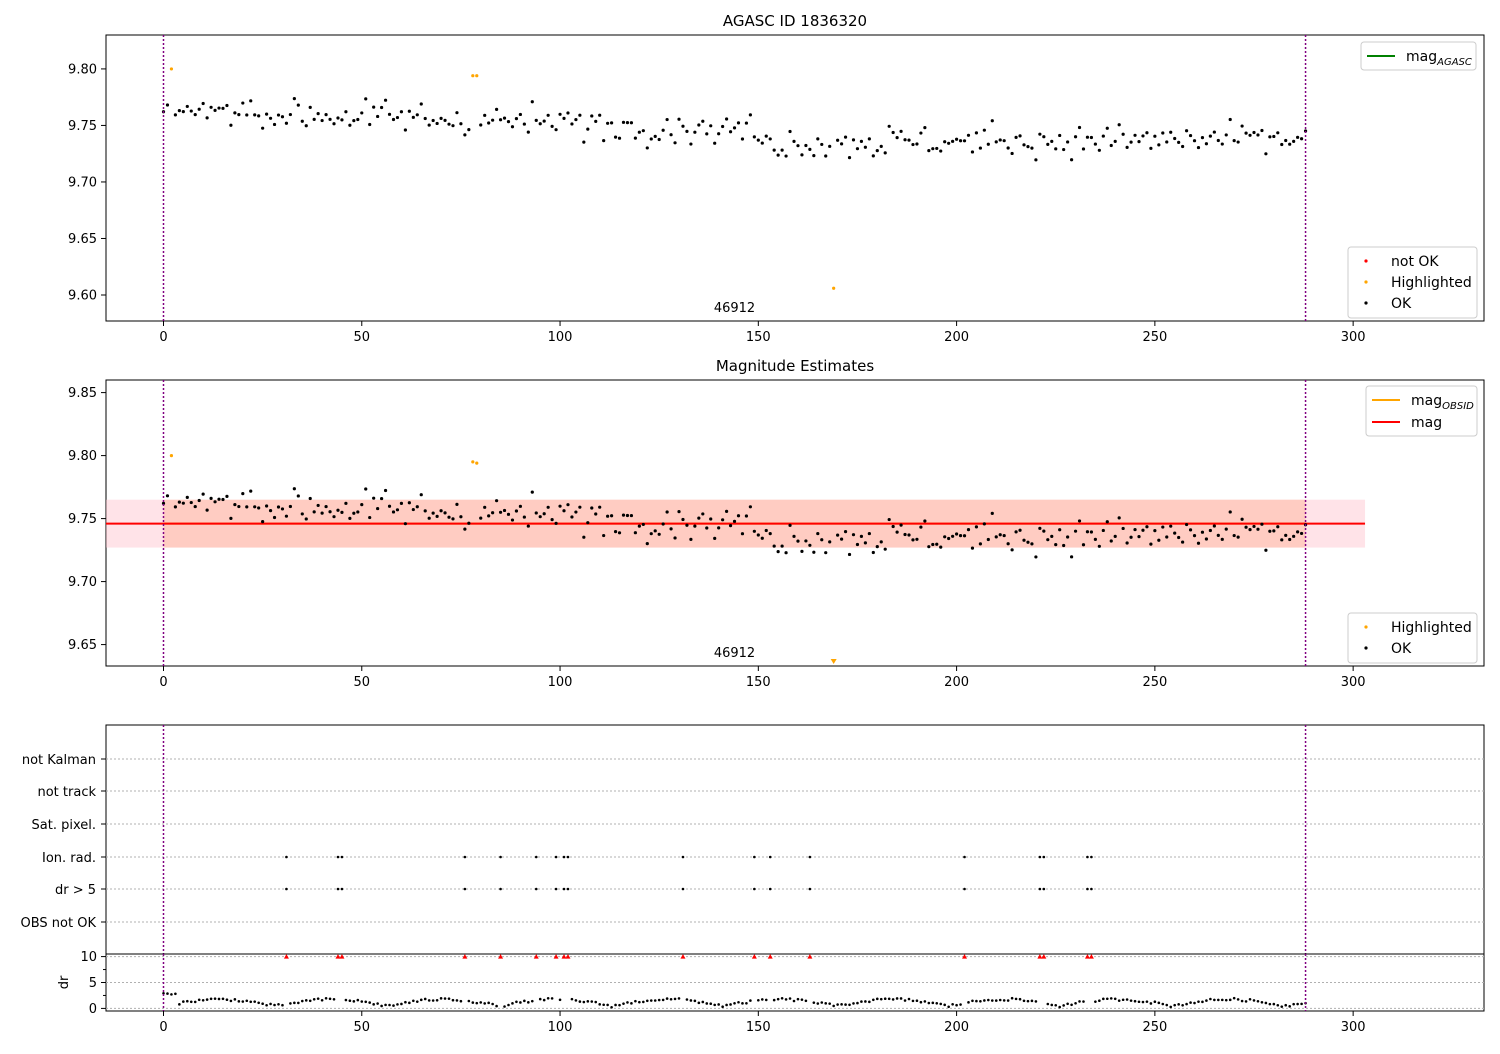  I want to click on dr-ytick-label: 5, so click(93, 983).